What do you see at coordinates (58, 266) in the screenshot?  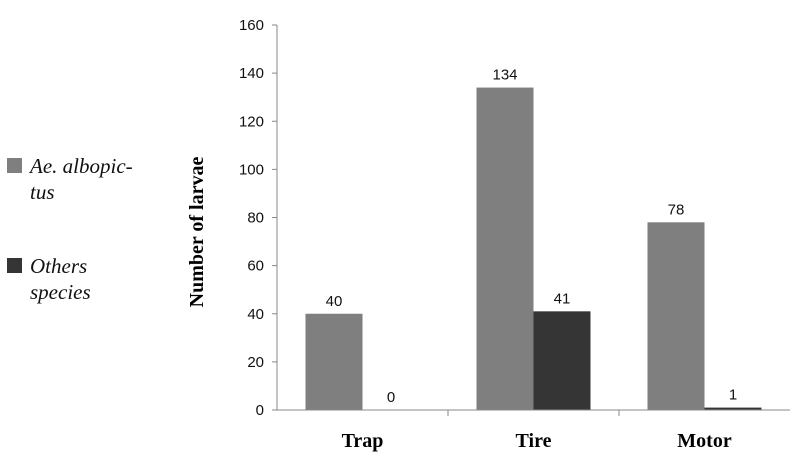 I see `legend-label: Others` at bounding box center [58, 266].